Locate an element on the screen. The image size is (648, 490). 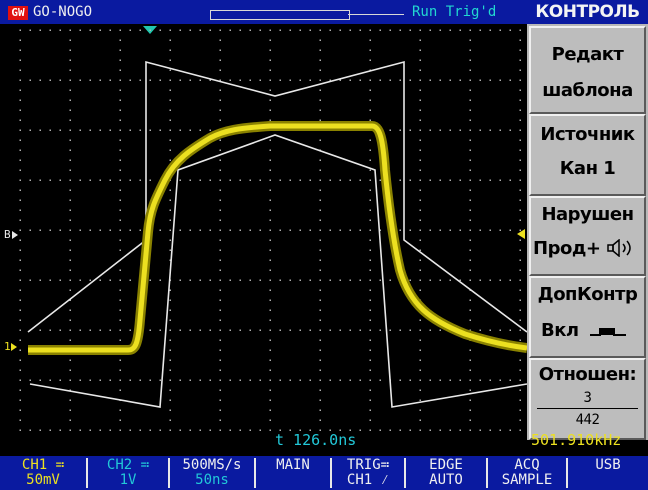
main-status: MAIN is located at coordinates (292, 473).